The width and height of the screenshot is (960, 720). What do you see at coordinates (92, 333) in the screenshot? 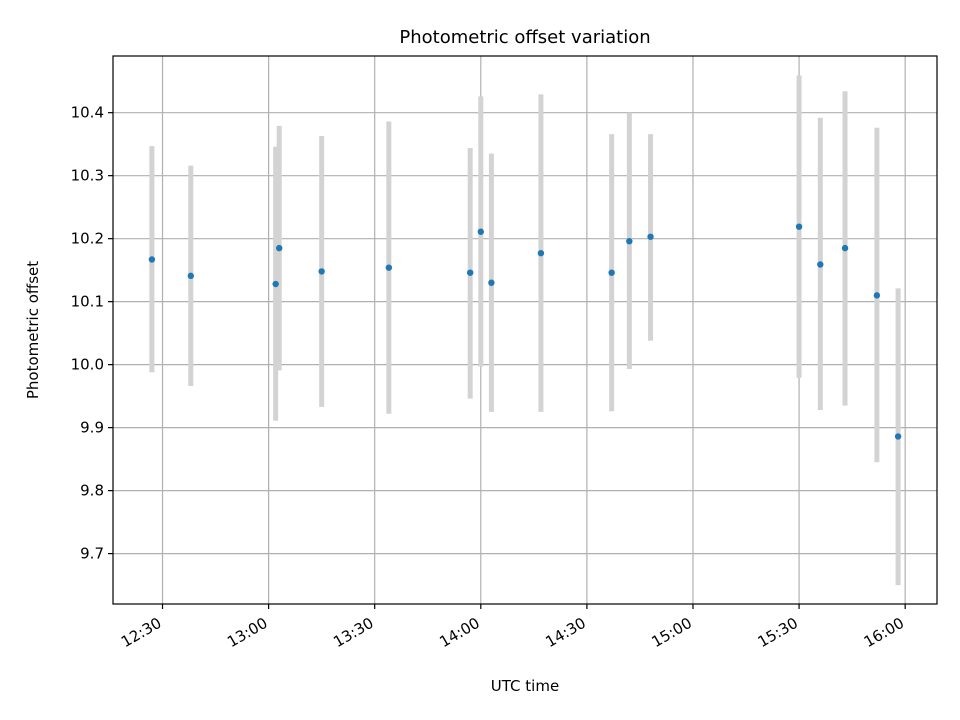
I see `y-axis-ticks: 9.7 9.8 9.9 10.0 10.1 10.2 10.3 10.4` at bounding box center [92, 333].